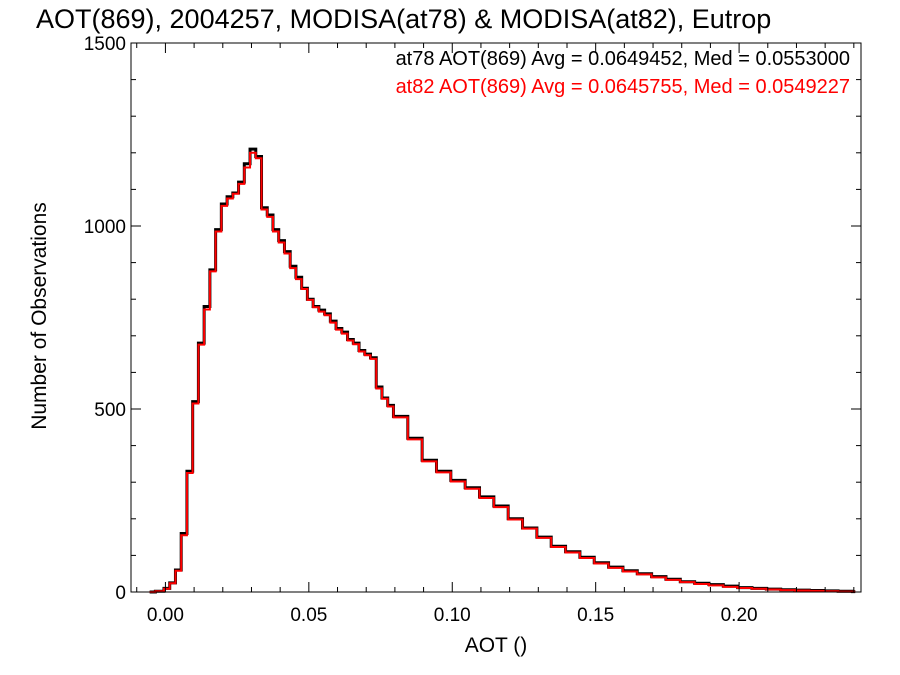 This screenshot has height=675, width=900. I want to click on x-axis-label: AOT (), so click(496, 645).